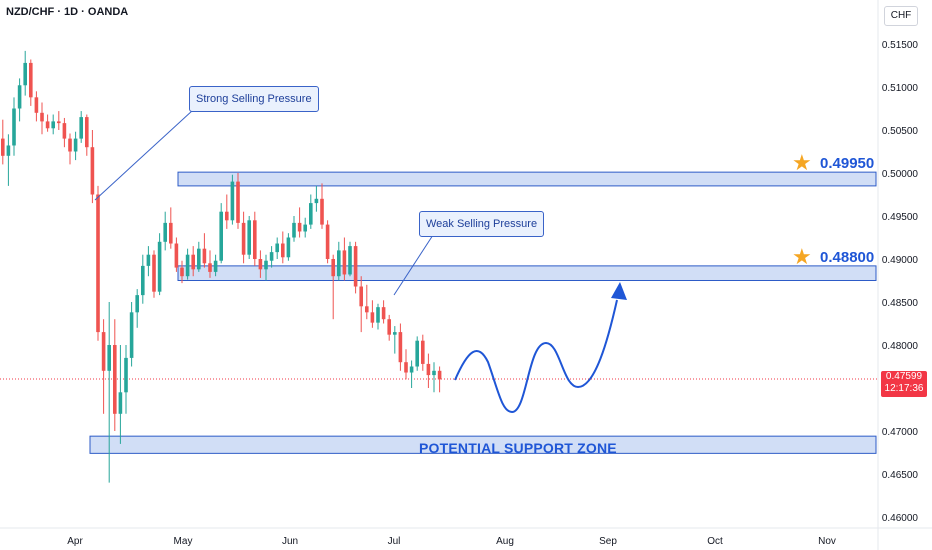  What do you see at coordinates (536, 356) in the screenshot?
I see `projection-path` at bounding box center [536, 356].